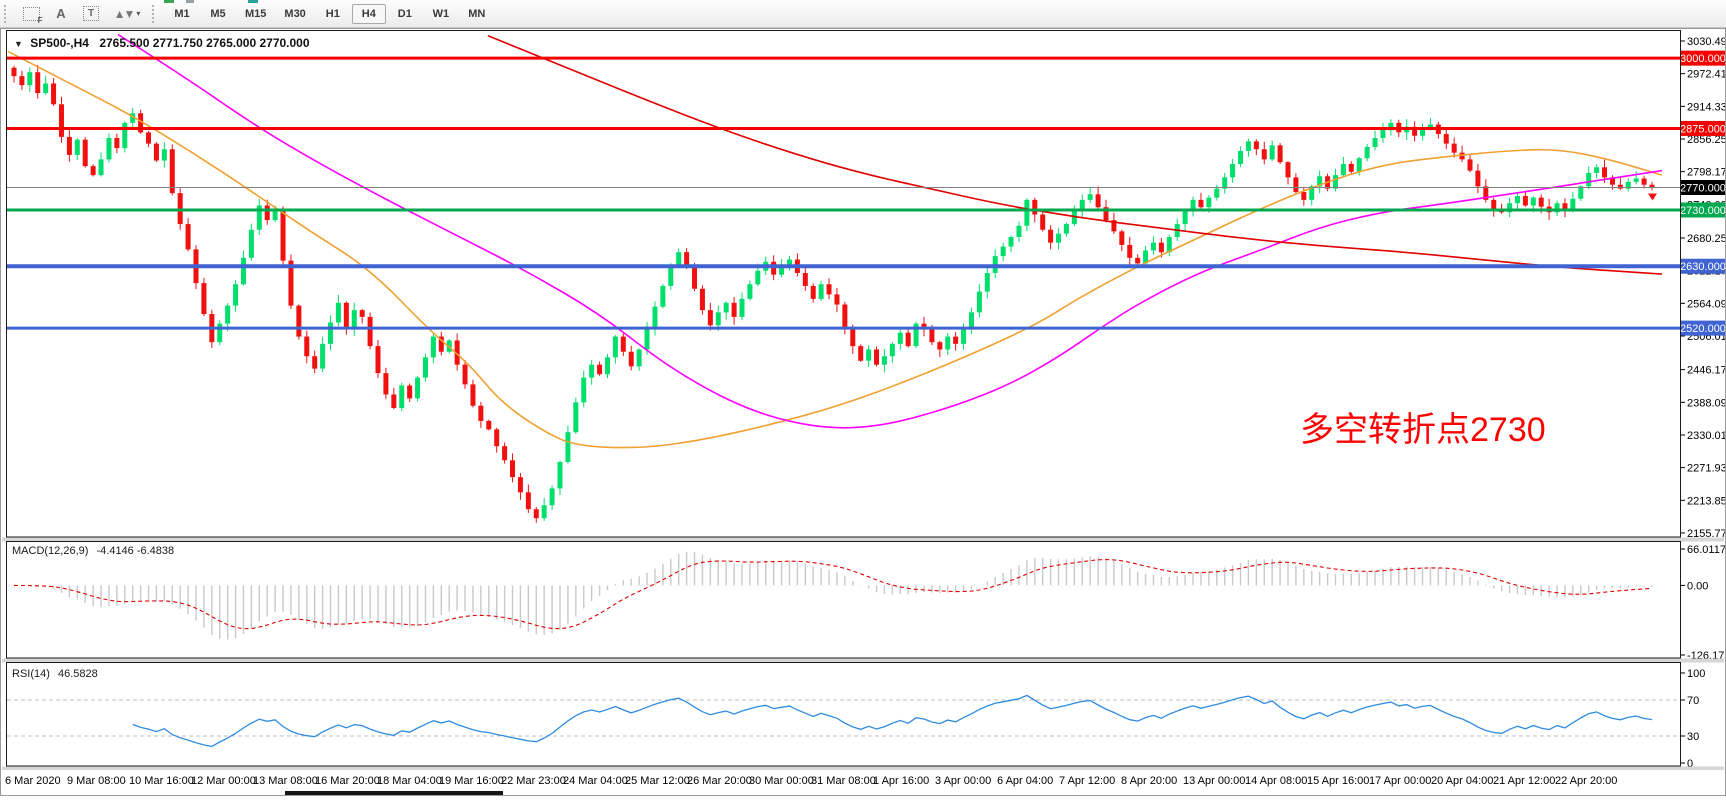 This screenshot has width=1726, height=801. Describe the element at coordinates (1706, 173) in the screenshot. I see `price-tick-label: 2798.170` at that location.